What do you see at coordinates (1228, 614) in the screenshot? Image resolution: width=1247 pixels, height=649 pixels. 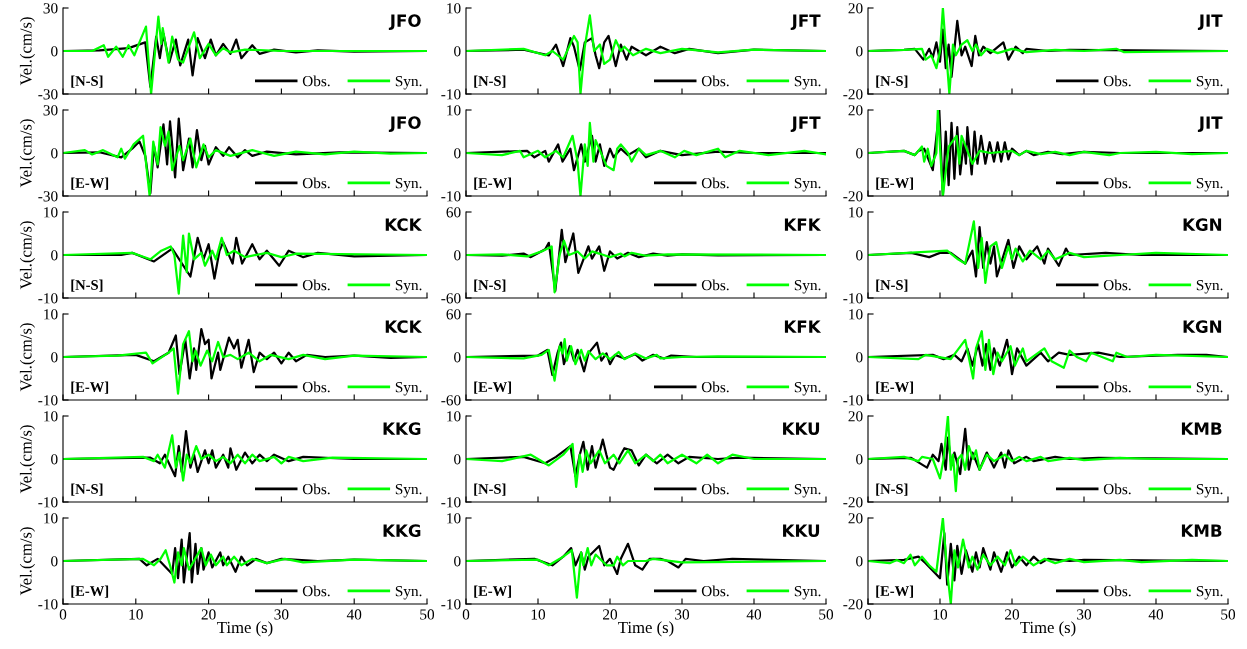 I see `x-tick-label: 50` at bounding box center [1228, 614].